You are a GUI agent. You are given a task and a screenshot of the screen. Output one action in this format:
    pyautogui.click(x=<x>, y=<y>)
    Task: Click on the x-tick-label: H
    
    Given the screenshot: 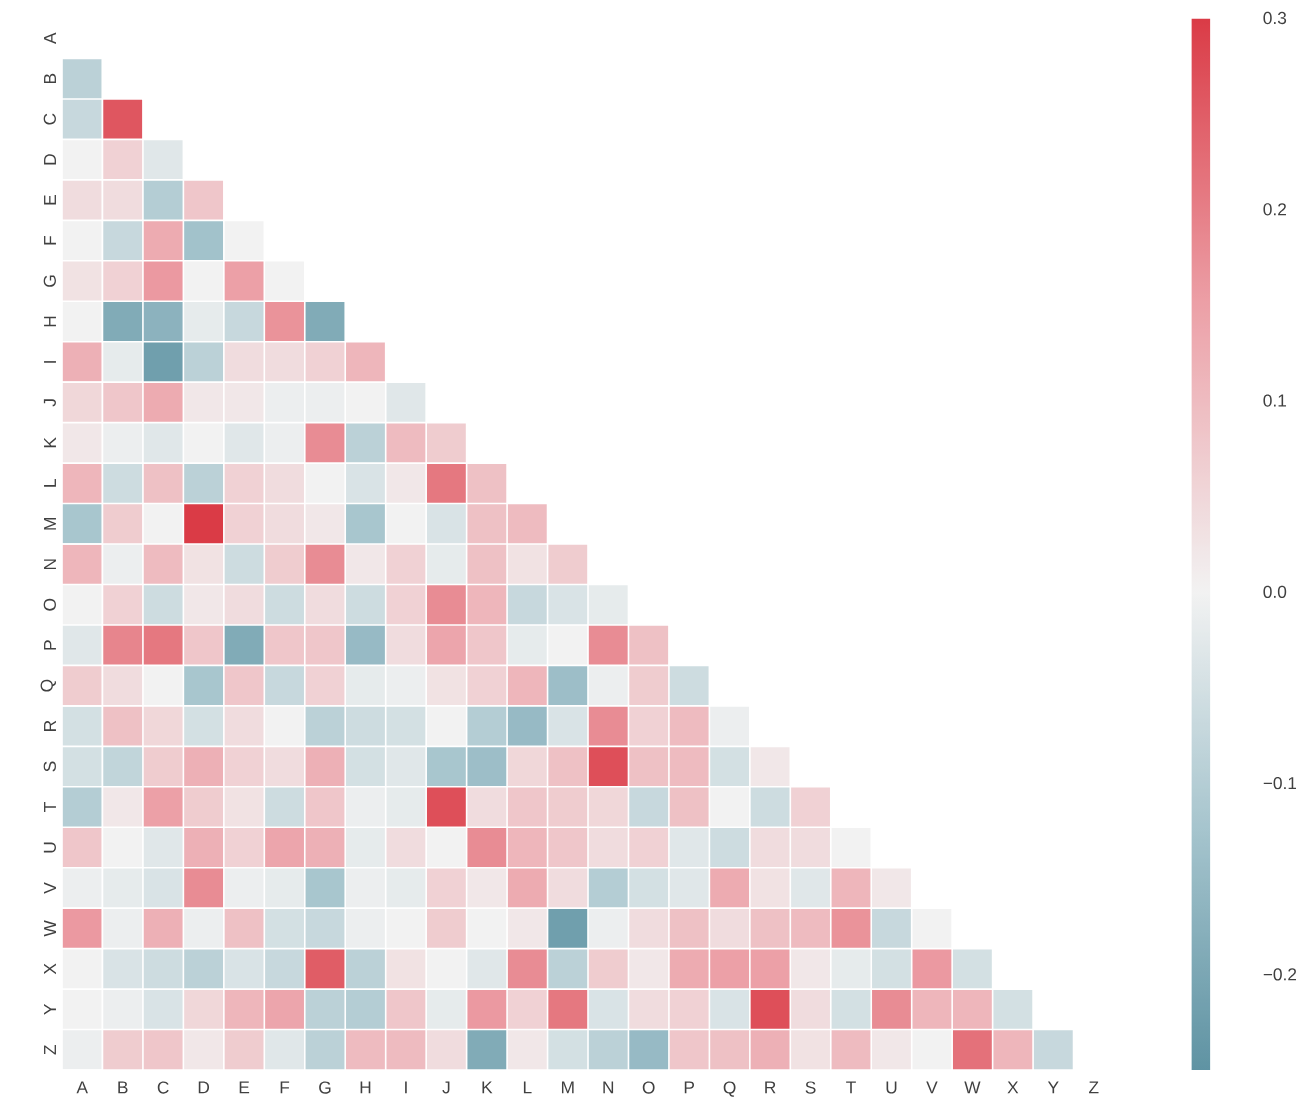 What is the action you would take?
    pyautogui.click(x=365, y=1087)
    